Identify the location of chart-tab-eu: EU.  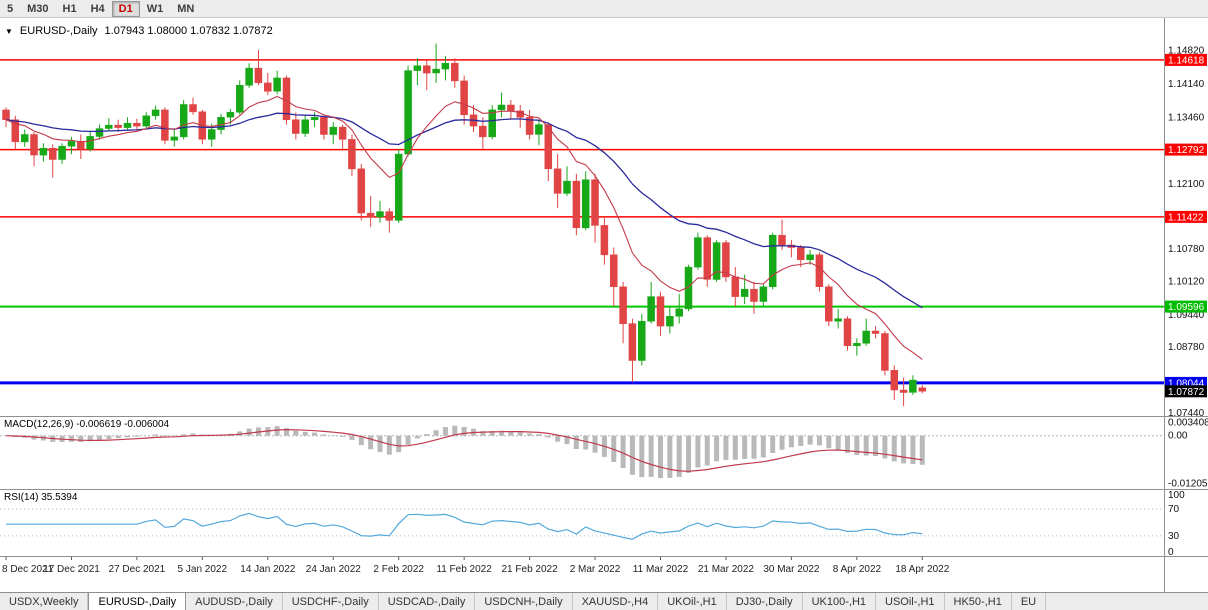
(1029, 601).